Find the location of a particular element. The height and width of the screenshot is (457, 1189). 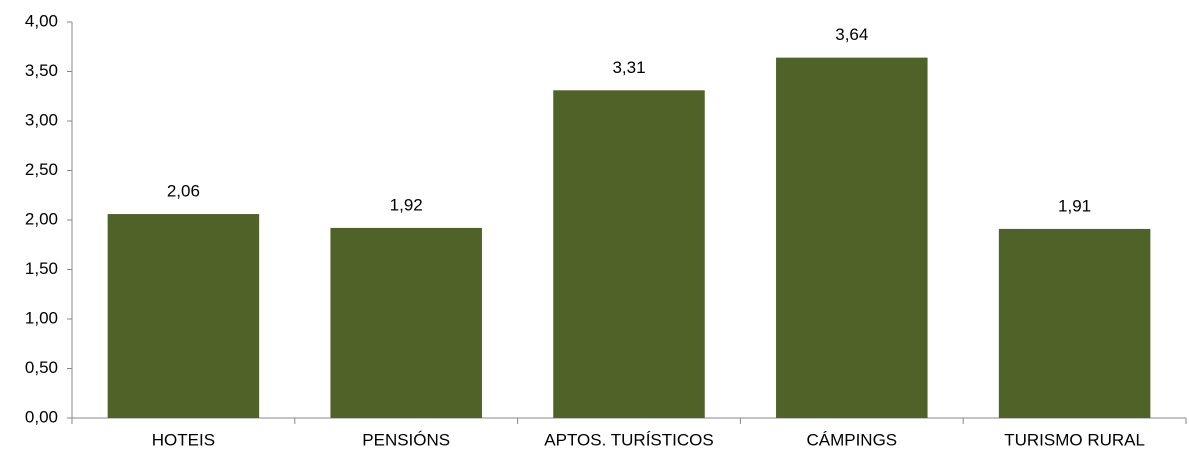

x-tick-label: PENSIÓNS is located at coordinates (406, 439).